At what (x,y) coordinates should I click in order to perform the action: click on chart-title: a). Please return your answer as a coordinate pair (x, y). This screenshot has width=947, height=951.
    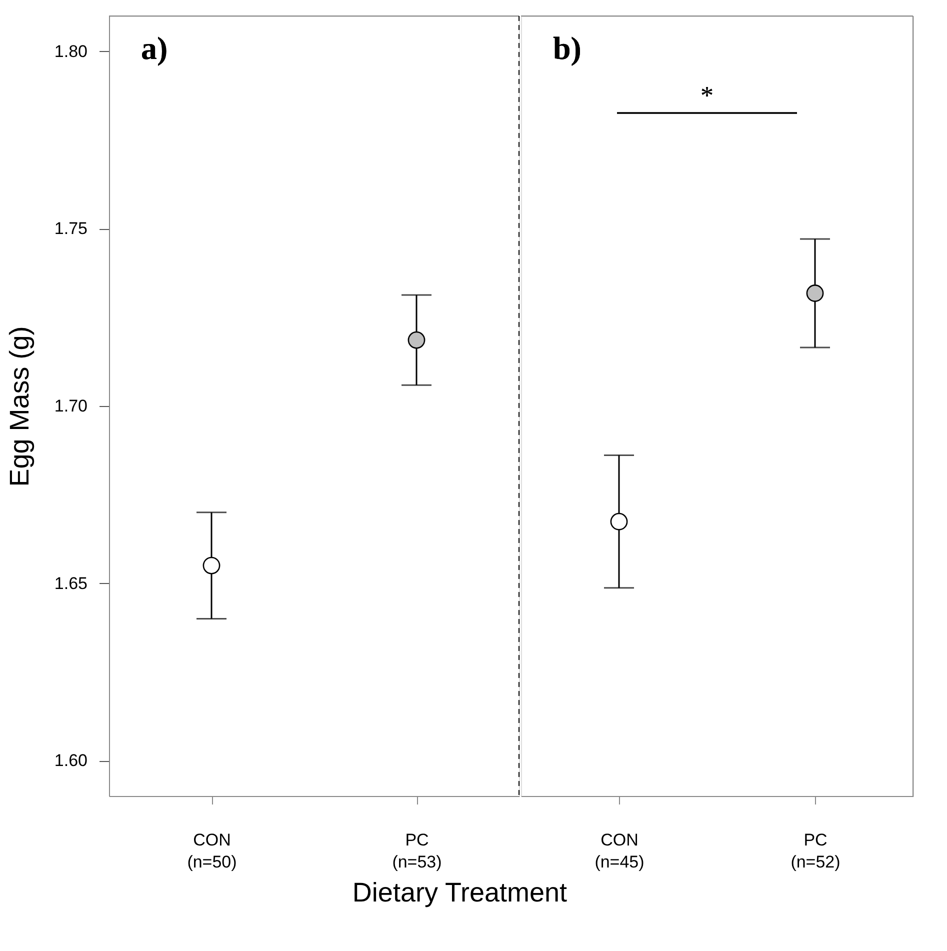
    Looking at the image, I should click on (154, 48).